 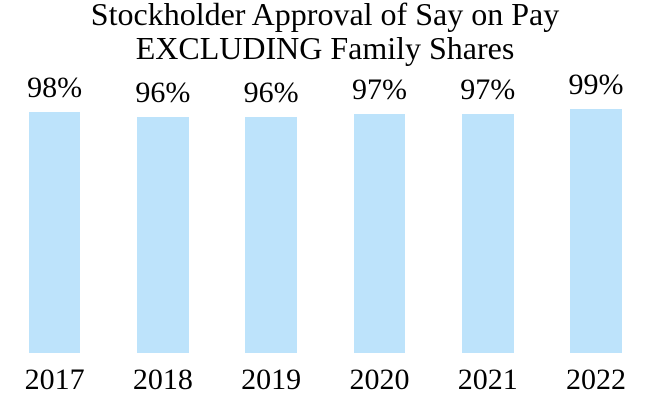 What do you see at coordinates (54, 379) in the screenshot?
I see `x-axis-tick-label: 2017` at bounding box center [54, 379].